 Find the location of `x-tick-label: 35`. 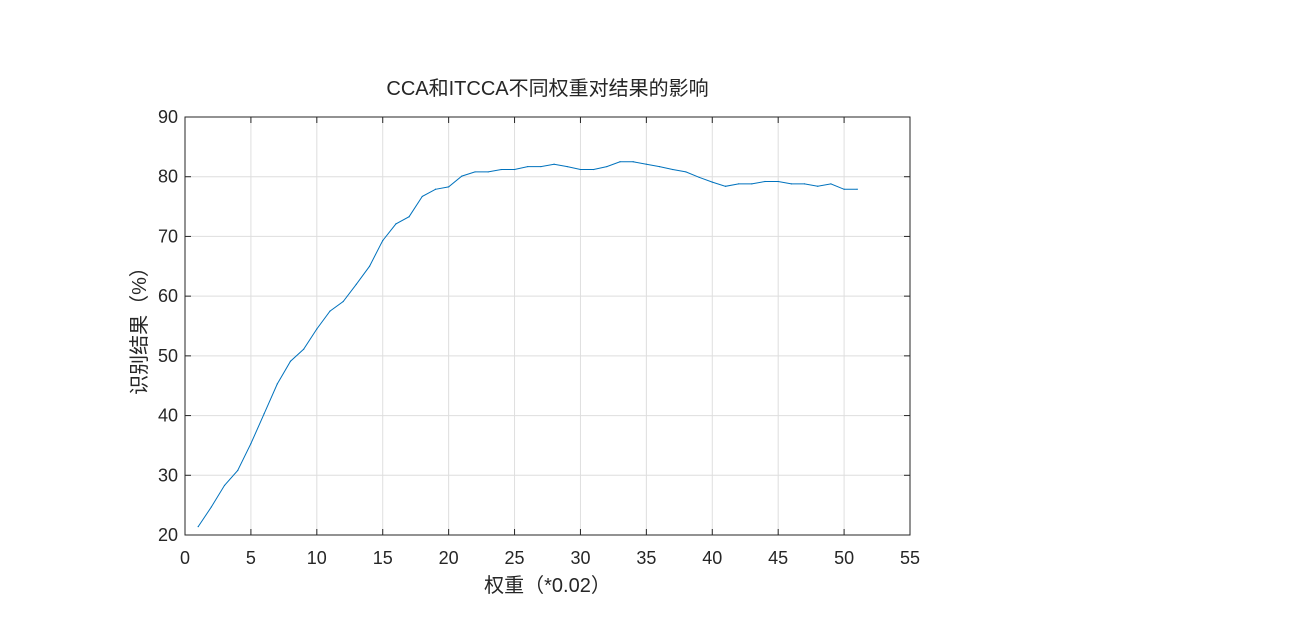

x-tick-label: 35 is located at coordinates (646, 558).